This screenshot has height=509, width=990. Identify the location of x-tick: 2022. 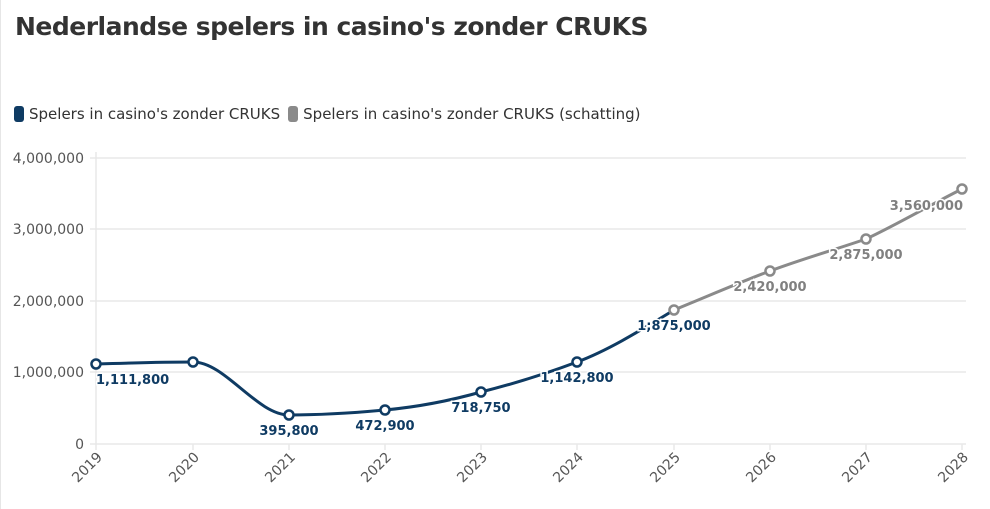
(376, 468).